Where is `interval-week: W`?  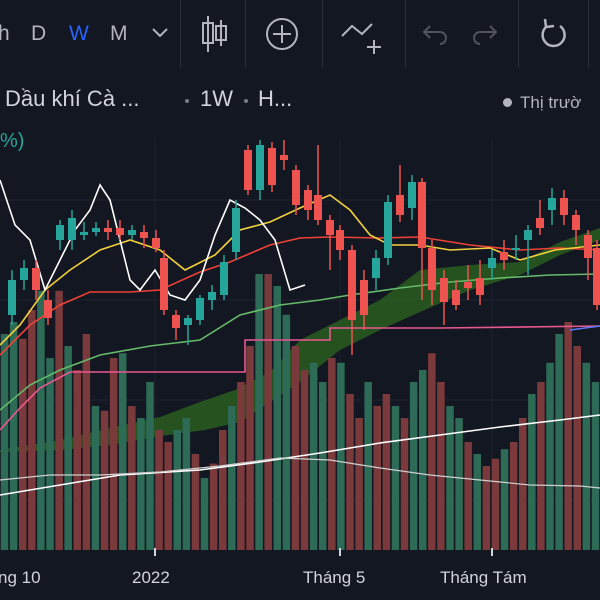
interval-week: W is located at coordinates (79, 33).